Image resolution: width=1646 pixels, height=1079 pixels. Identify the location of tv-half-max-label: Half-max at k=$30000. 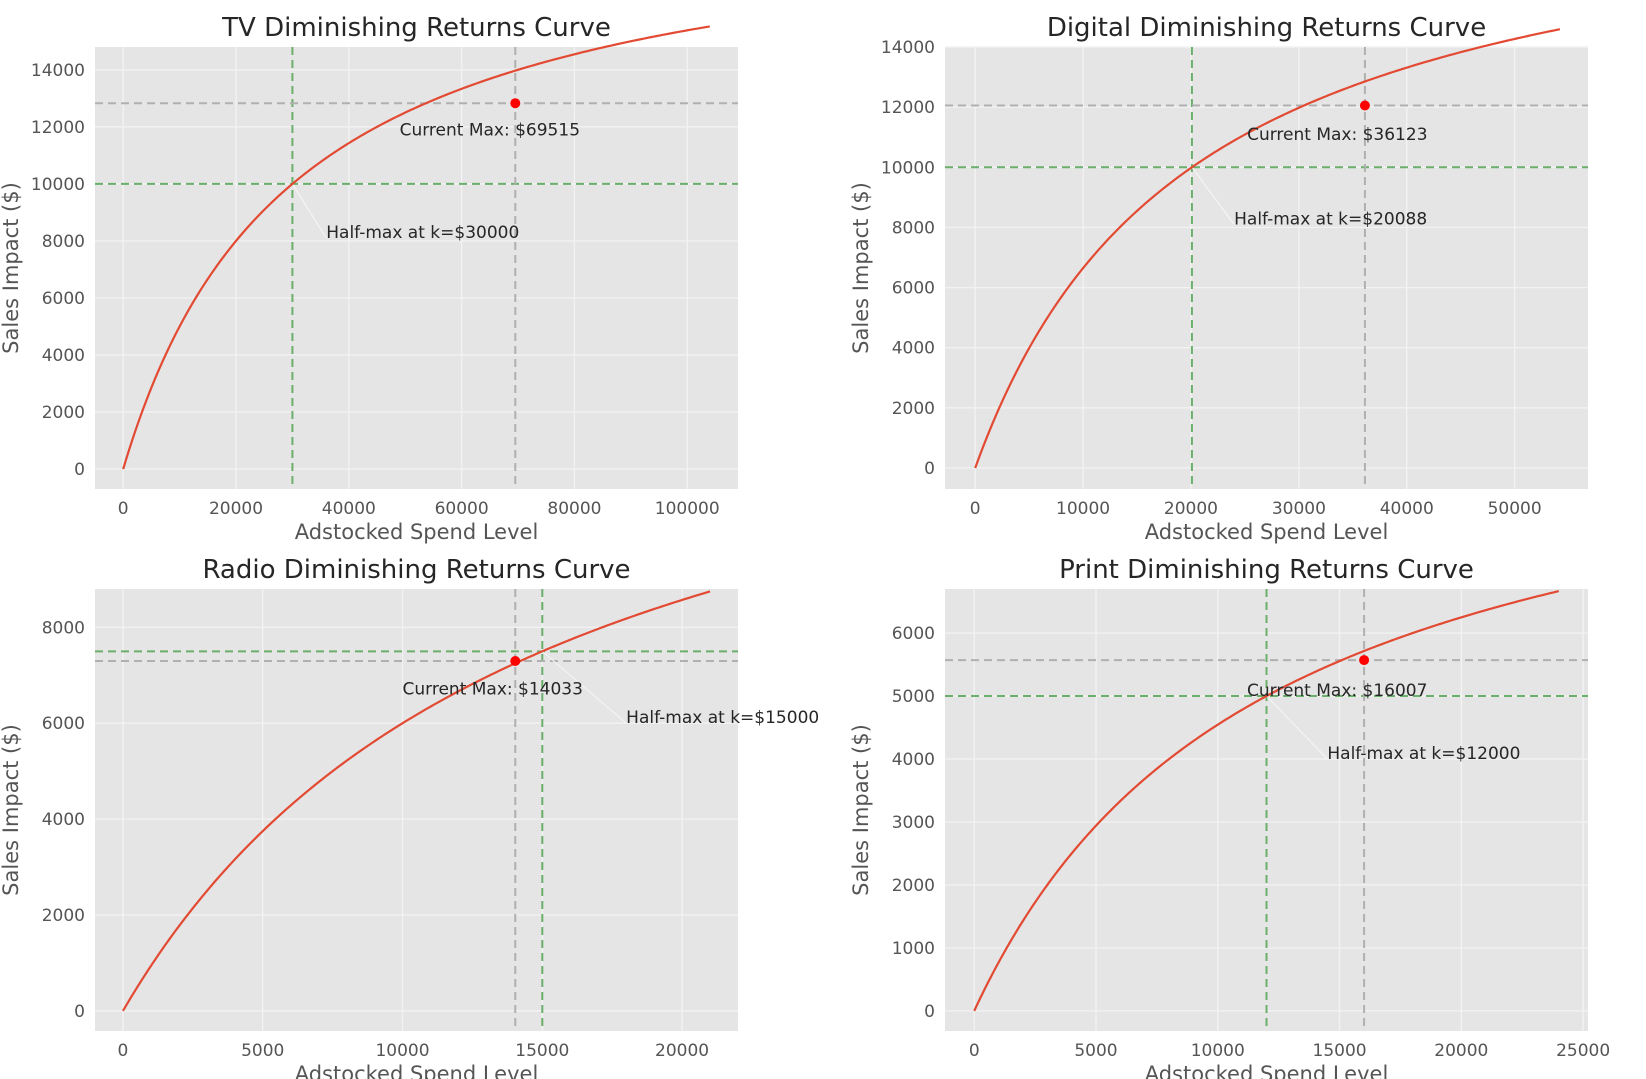
(422, 233).